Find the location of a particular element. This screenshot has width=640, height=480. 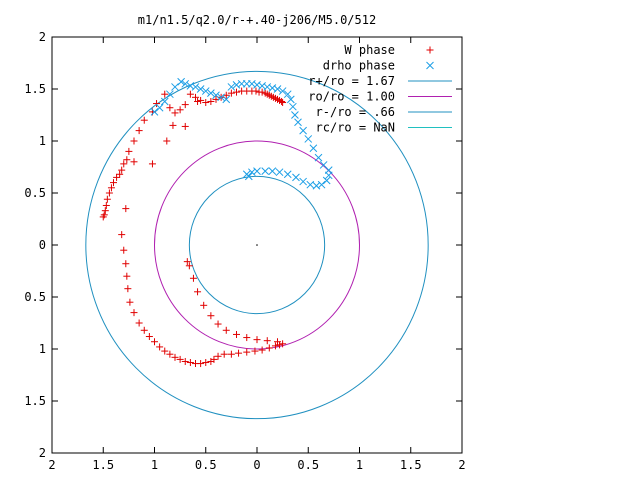

legend-item: W phase is located at coordinates (389, 50).